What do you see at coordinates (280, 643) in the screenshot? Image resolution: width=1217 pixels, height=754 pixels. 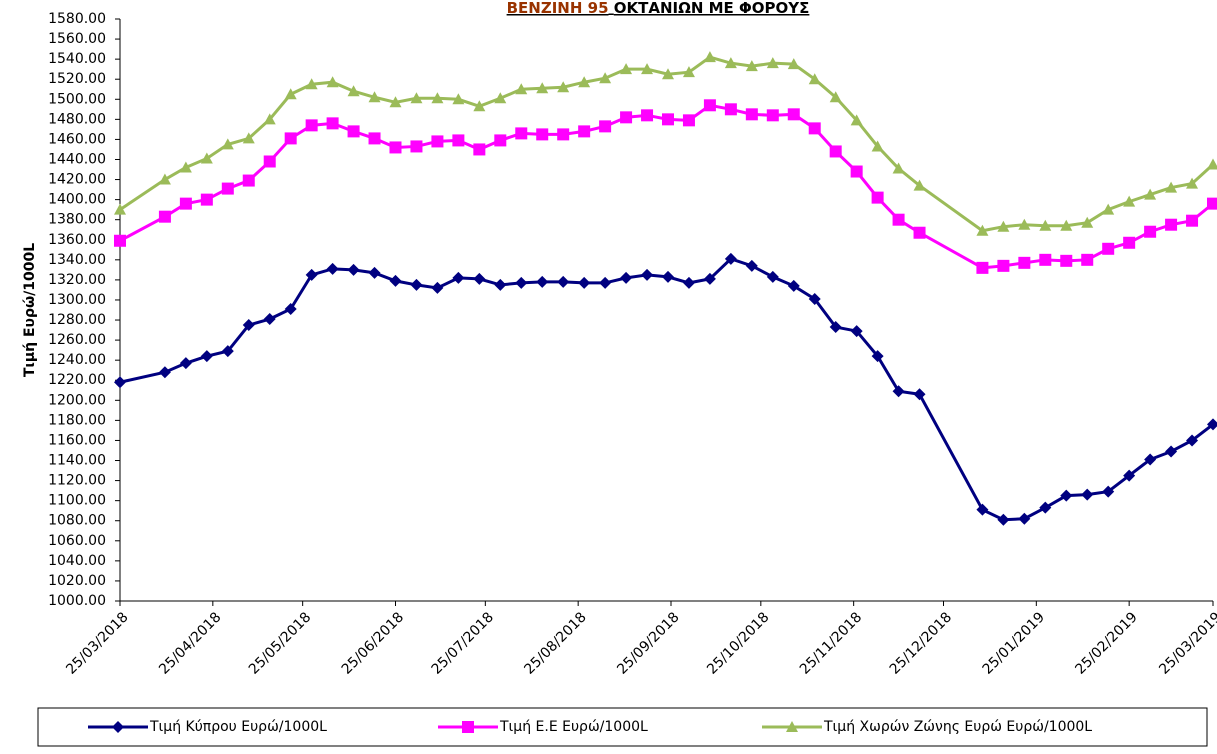 I see `x-tick-label: 25/05/2018` at bounding box center [280, 643].